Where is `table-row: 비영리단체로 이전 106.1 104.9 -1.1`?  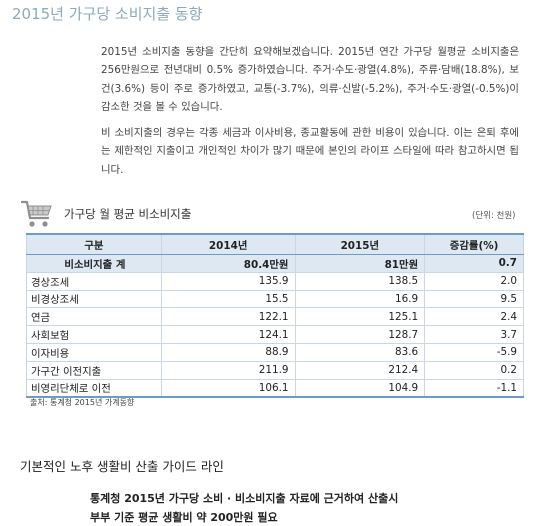
table-row: 비영리단체로 이전 106.1 104.9 -1.1 is located at coordinates (275, 388).